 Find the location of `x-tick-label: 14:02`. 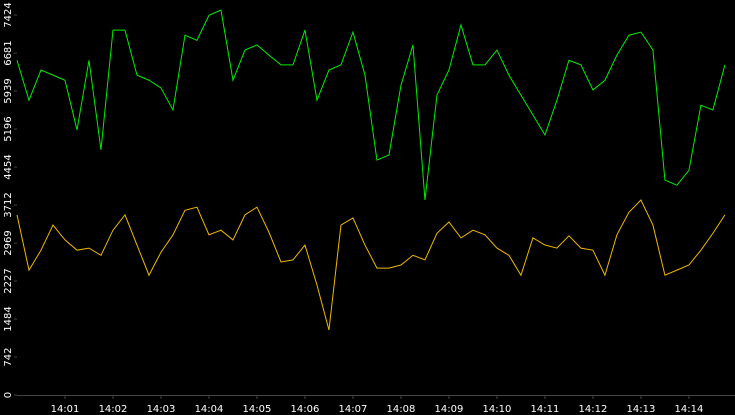

x-tick-label: 14:02 is located at coordinates (113, 409).